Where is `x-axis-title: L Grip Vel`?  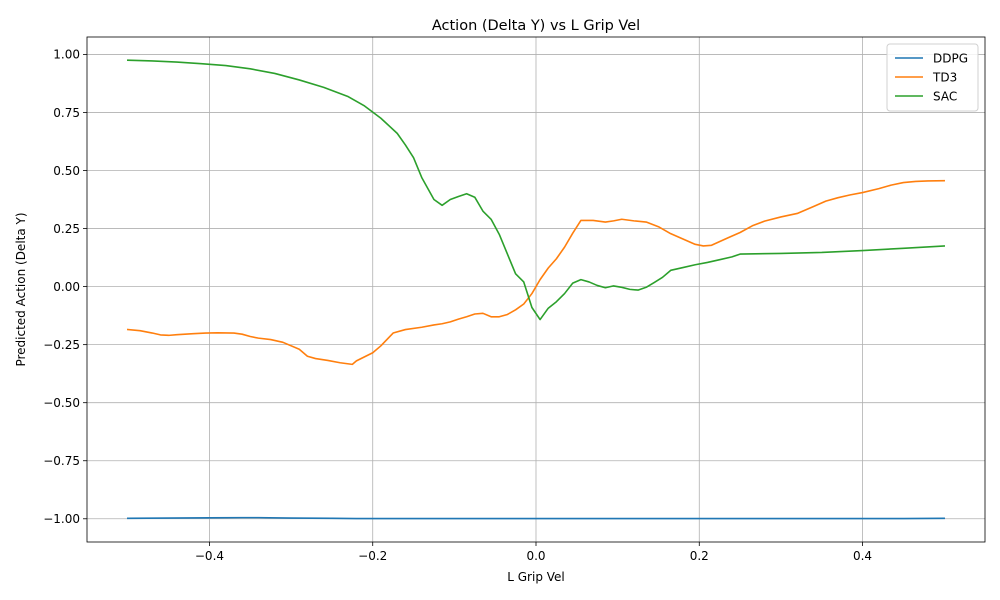
x-axis-title: L Grip Vel is located at coordinates (536, 577).